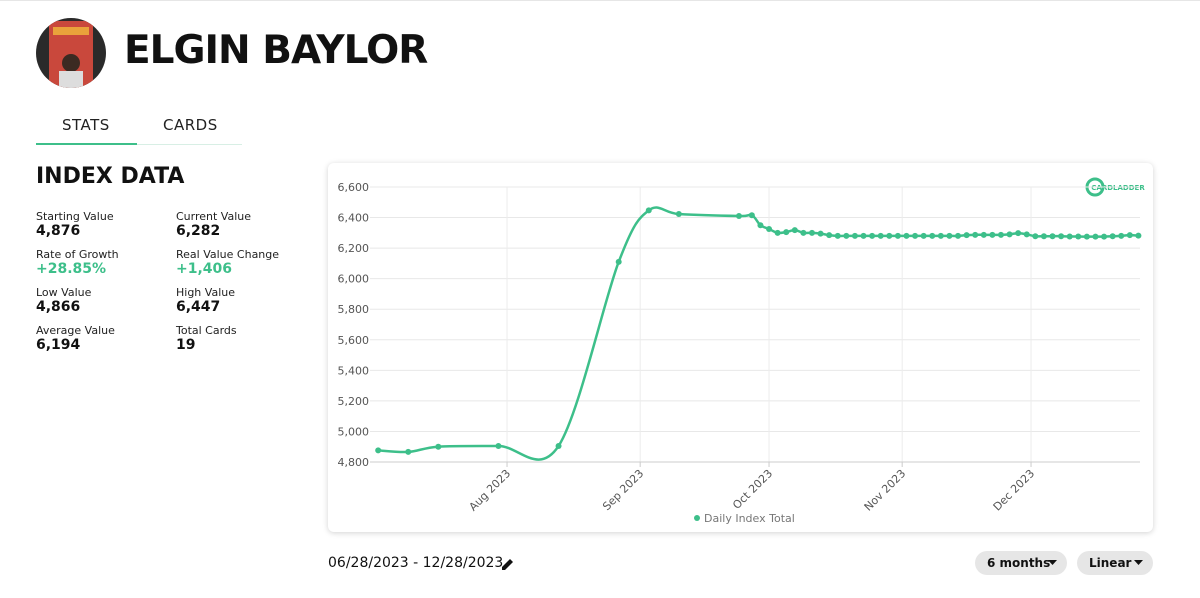 Image resolution: width=1200 pixels, height=598 pixels. Describe the element at coordinates (752, 489) in the screenshot. I see `x-tick-label: Oct 2023` at that location.